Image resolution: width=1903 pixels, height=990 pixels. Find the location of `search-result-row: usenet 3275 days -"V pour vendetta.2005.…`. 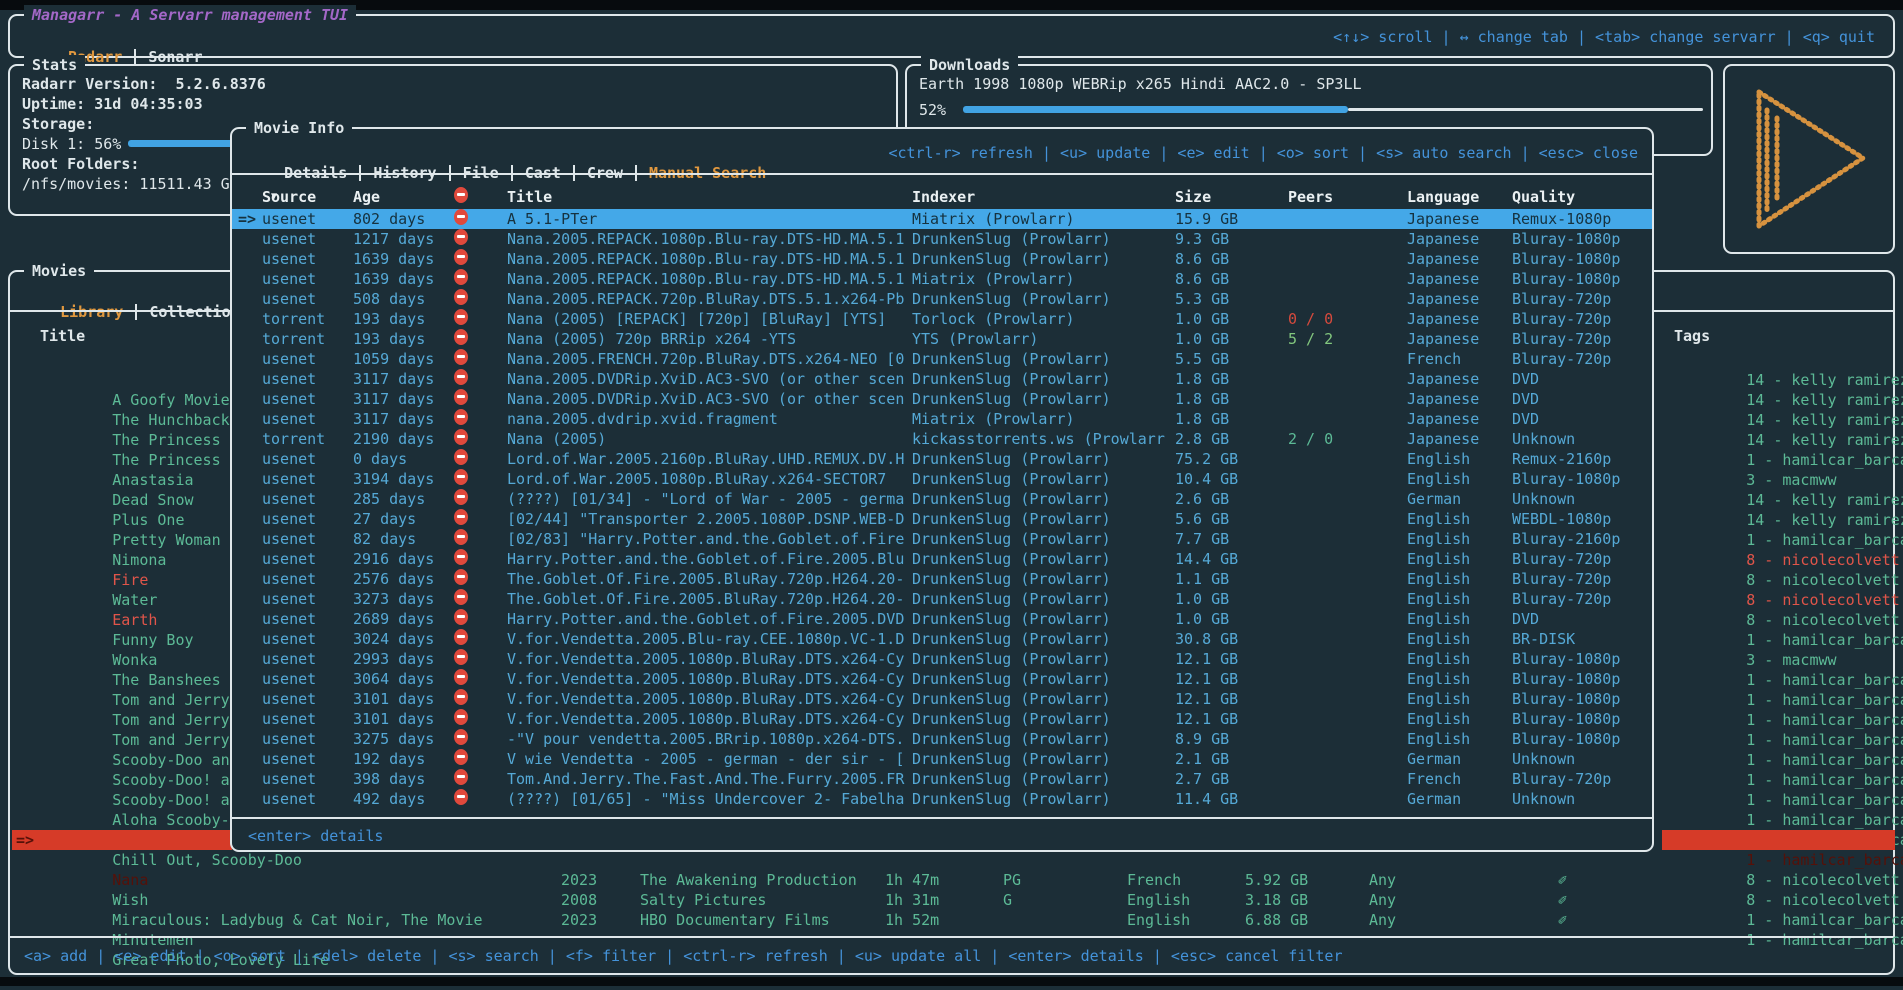

search-result-row: usenet 3275 days -"V pour vendetta.2005.… is located at coordinates (942, 739).